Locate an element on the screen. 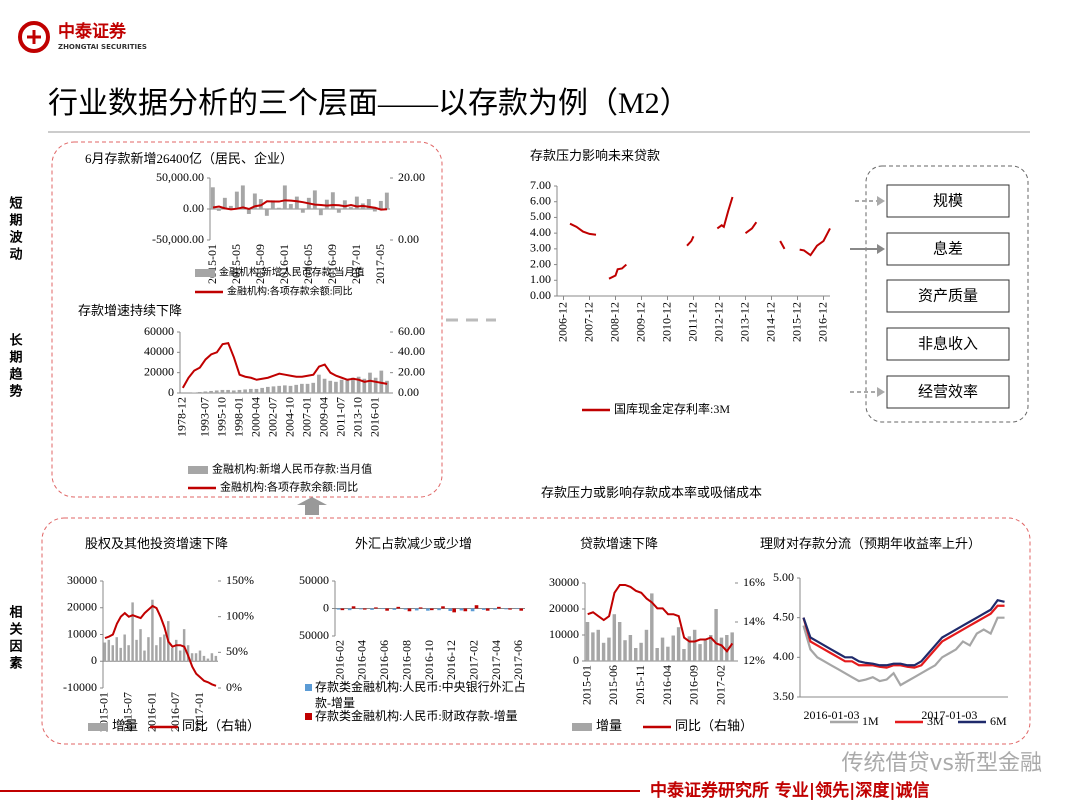 The height and width of the screenshot is (810, 1080). legend-label: 1M is located at coordinates (870, 721).